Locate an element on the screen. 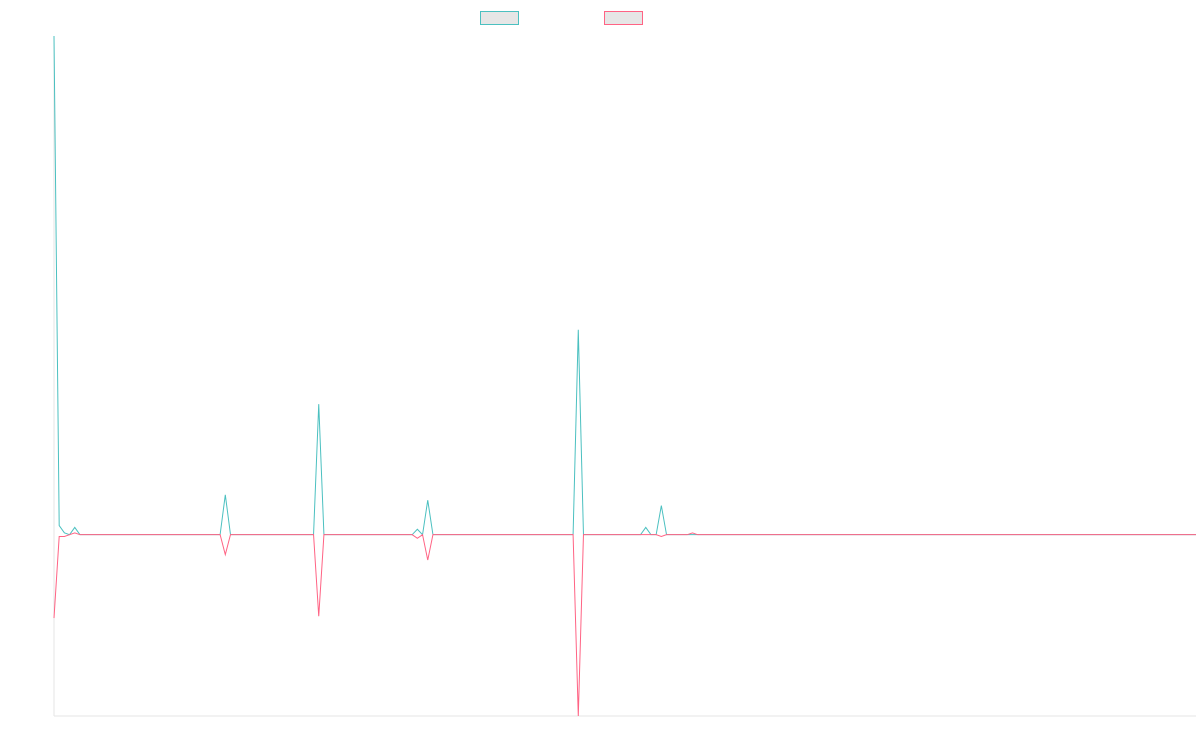 The height and width of the screenshot is (750, 1200). legend is located at coordinates (600, 18).